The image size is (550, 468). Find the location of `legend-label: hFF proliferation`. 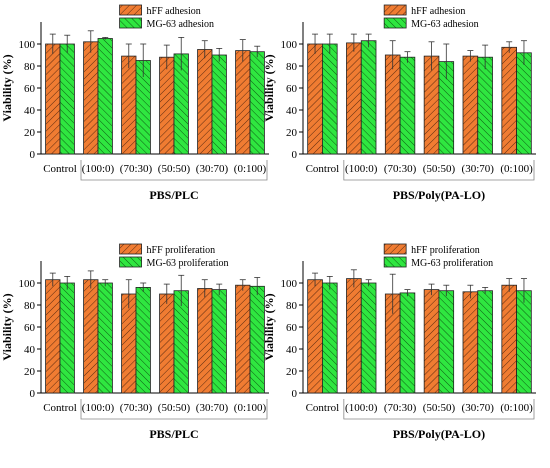

legend-label: hFF proliferation is located at coordinates (181, 250).